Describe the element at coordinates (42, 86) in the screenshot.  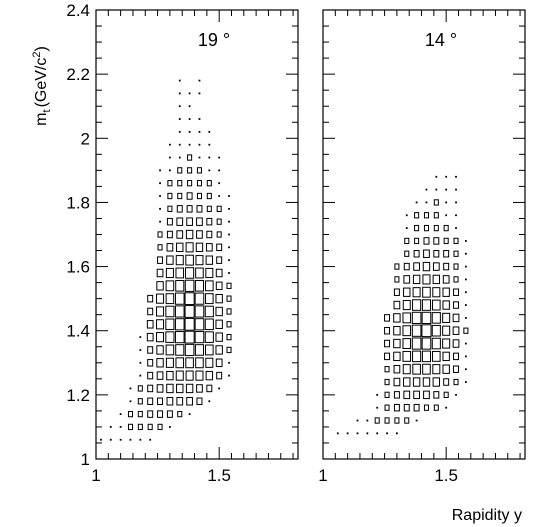
I see `y-axis-title: mt(GeV/c2)` at that location.